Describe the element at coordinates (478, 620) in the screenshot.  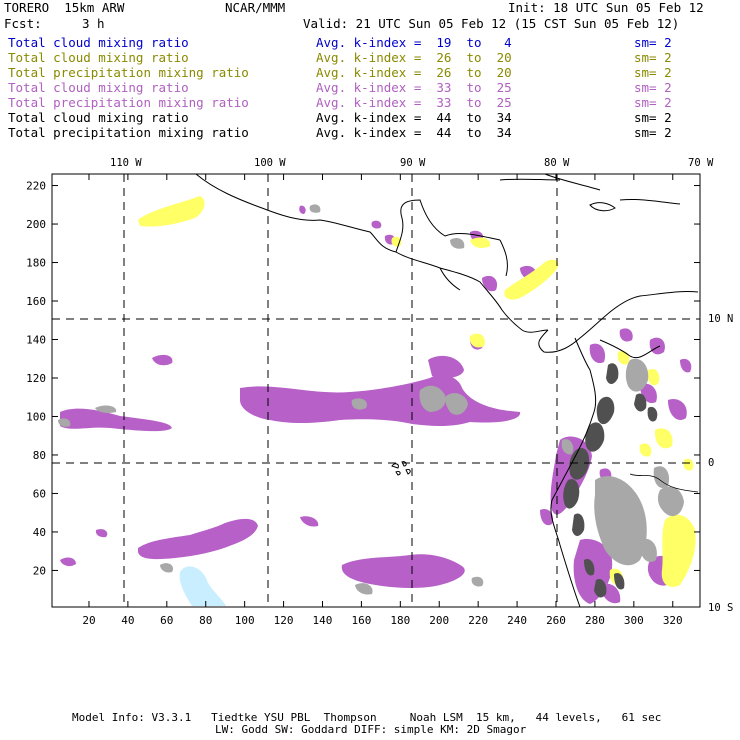
I see `x-tick-label: 220` at that location.